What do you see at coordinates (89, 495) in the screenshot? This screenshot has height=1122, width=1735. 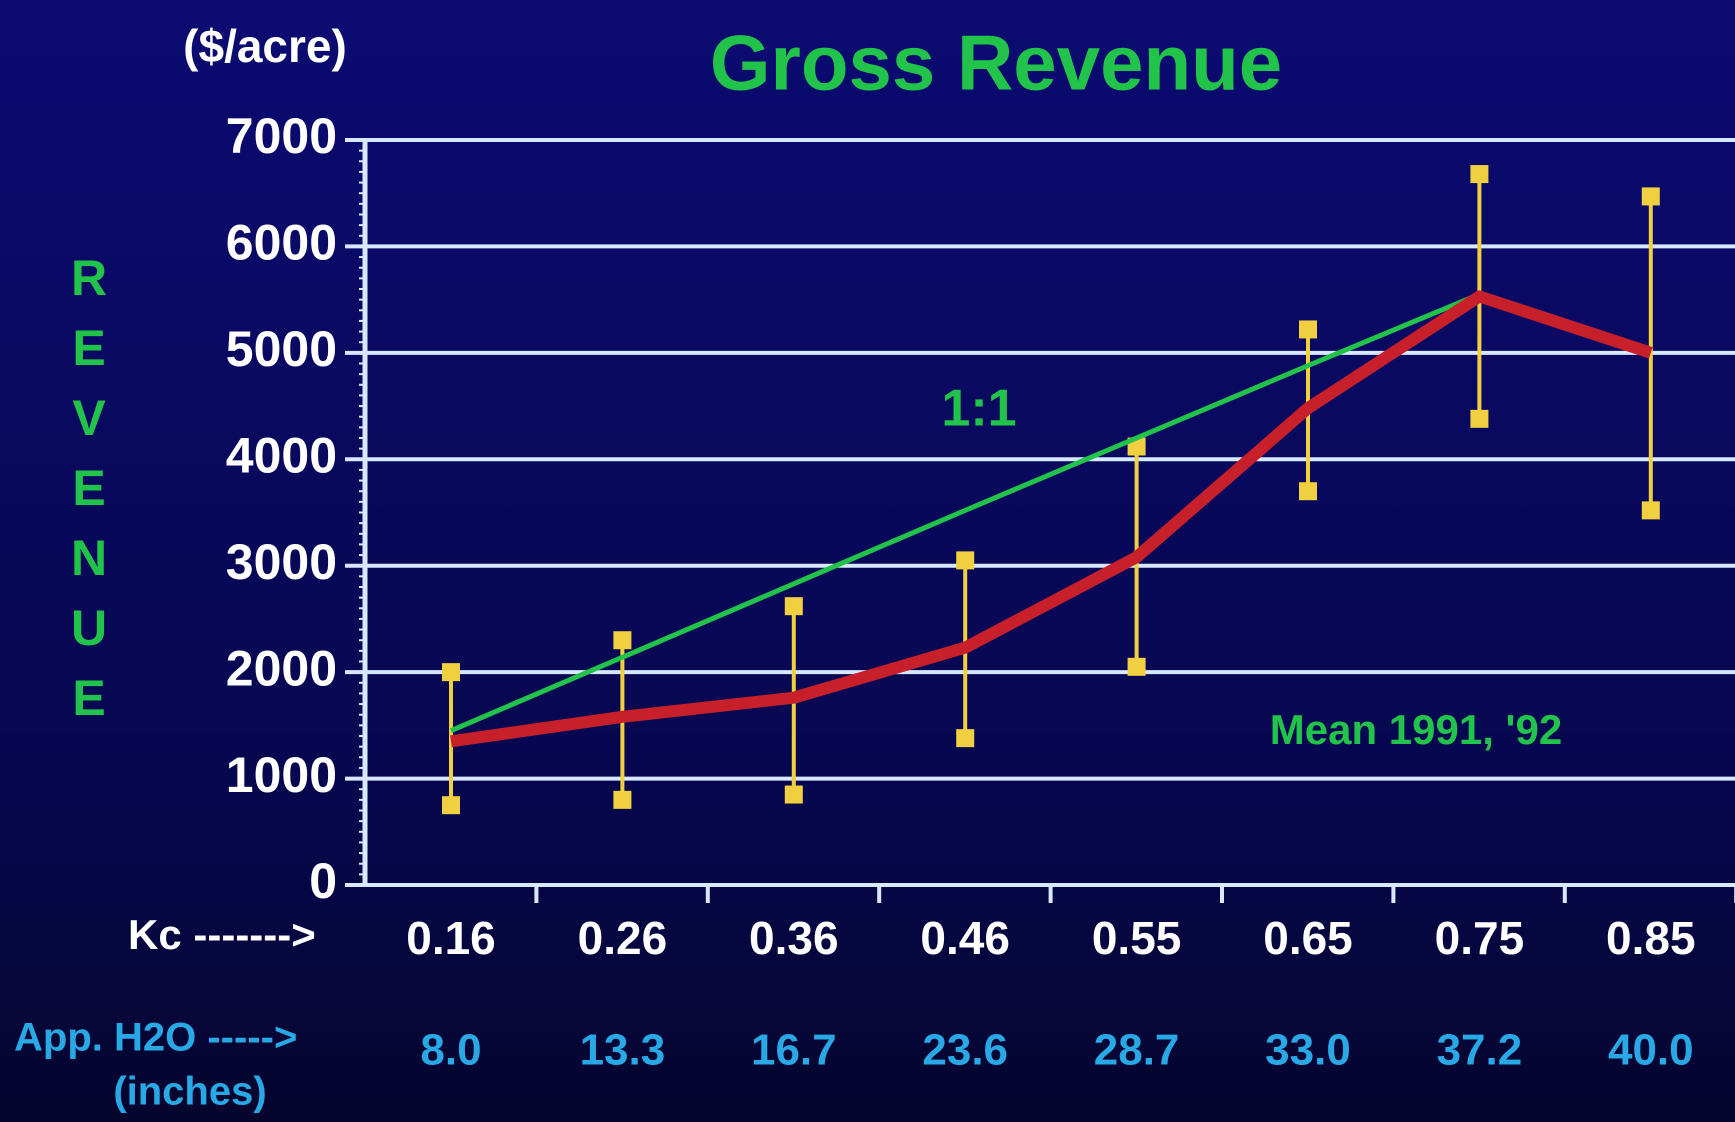 I see `y-axis-label: REVENUE` at bounding box center [89, 495].